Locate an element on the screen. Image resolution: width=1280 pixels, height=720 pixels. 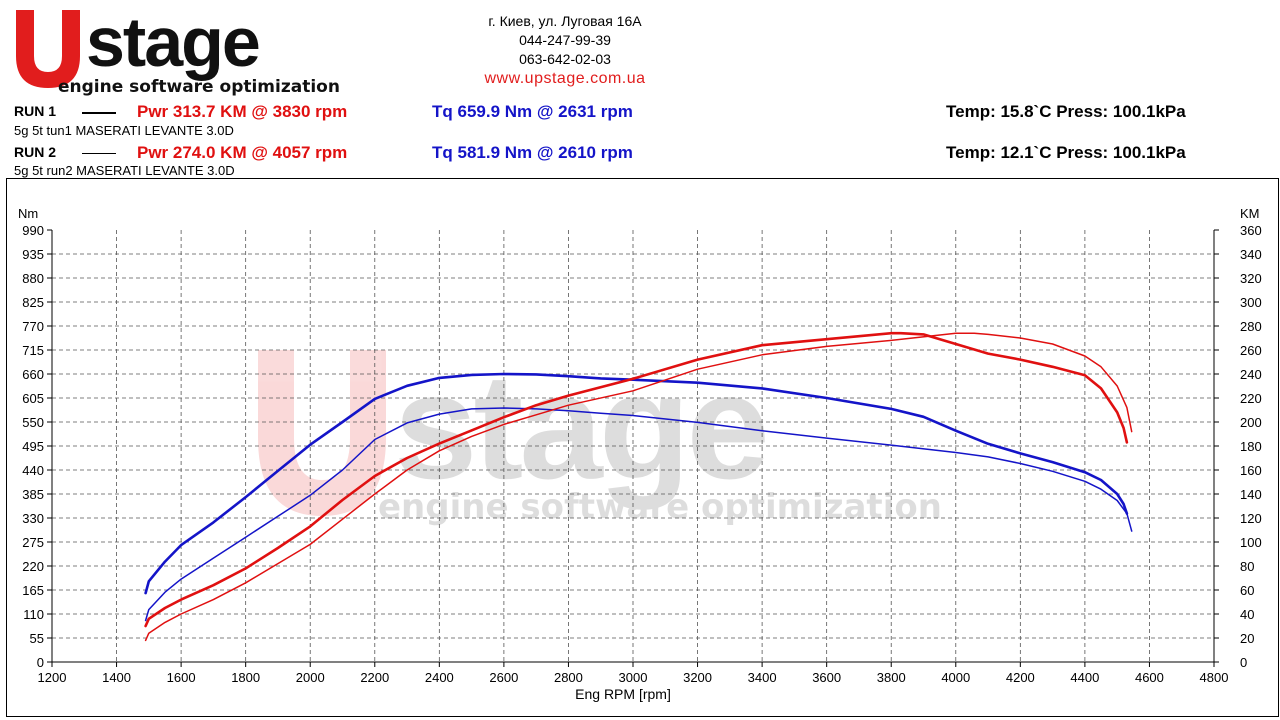
y-left-axis-label: Nm is located at coordinates (28, 213).